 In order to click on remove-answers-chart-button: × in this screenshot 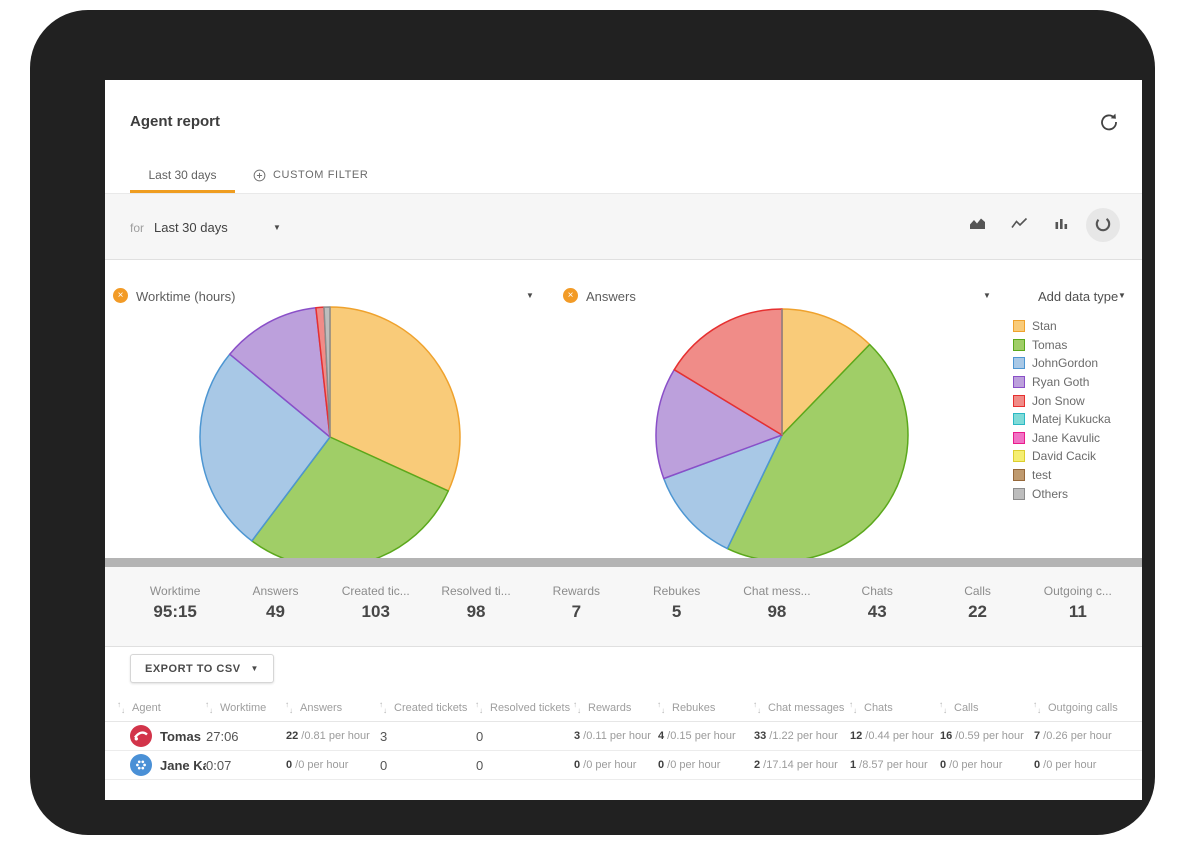, I will do `click(570, 295)`.